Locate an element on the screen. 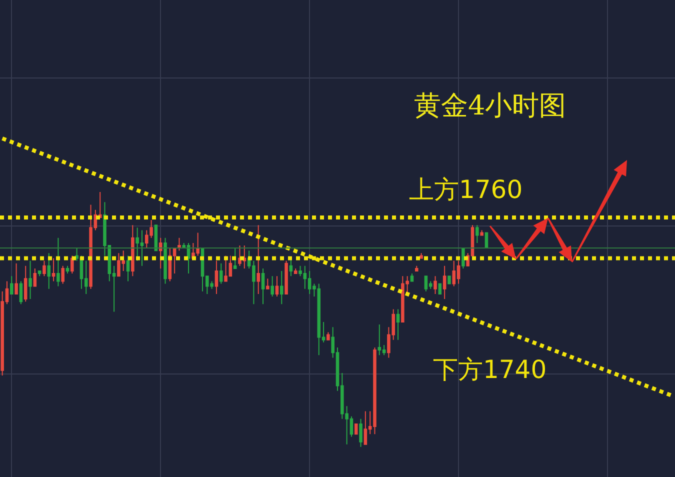 The height and width of the screenshot is (477, 675). ref-line-label: 上方1760 is located at coordinates (466, 189).